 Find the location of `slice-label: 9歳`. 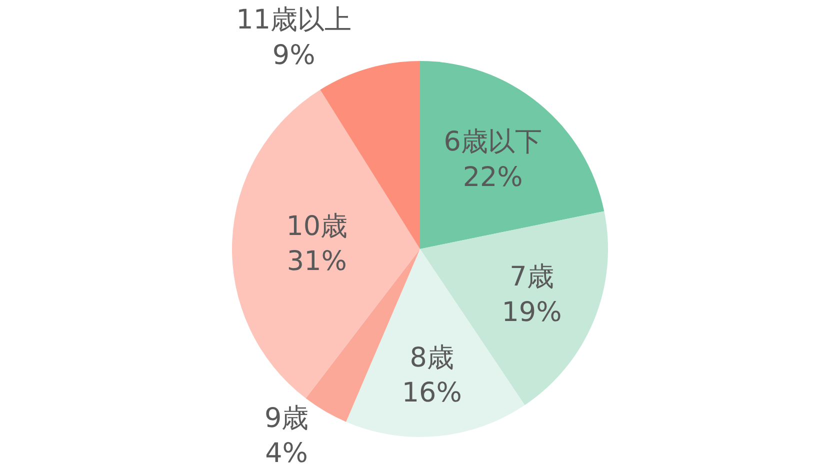

slice-label: 9歳 is located at coordinates (286, 418).